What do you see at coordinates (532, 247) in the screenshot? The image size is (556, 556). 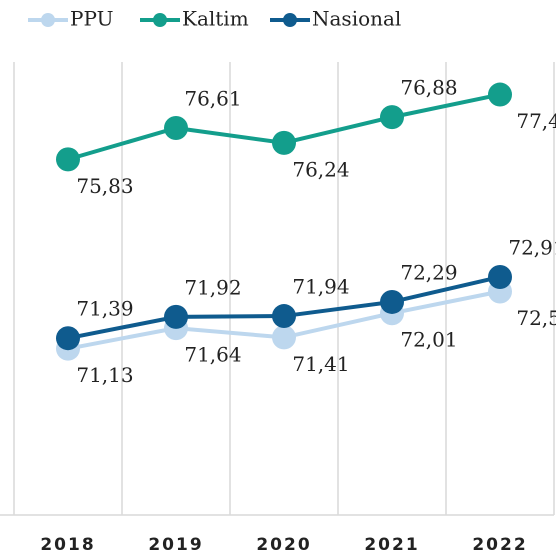 I see `data-label: 72,91` at bounding box center [532, 247].